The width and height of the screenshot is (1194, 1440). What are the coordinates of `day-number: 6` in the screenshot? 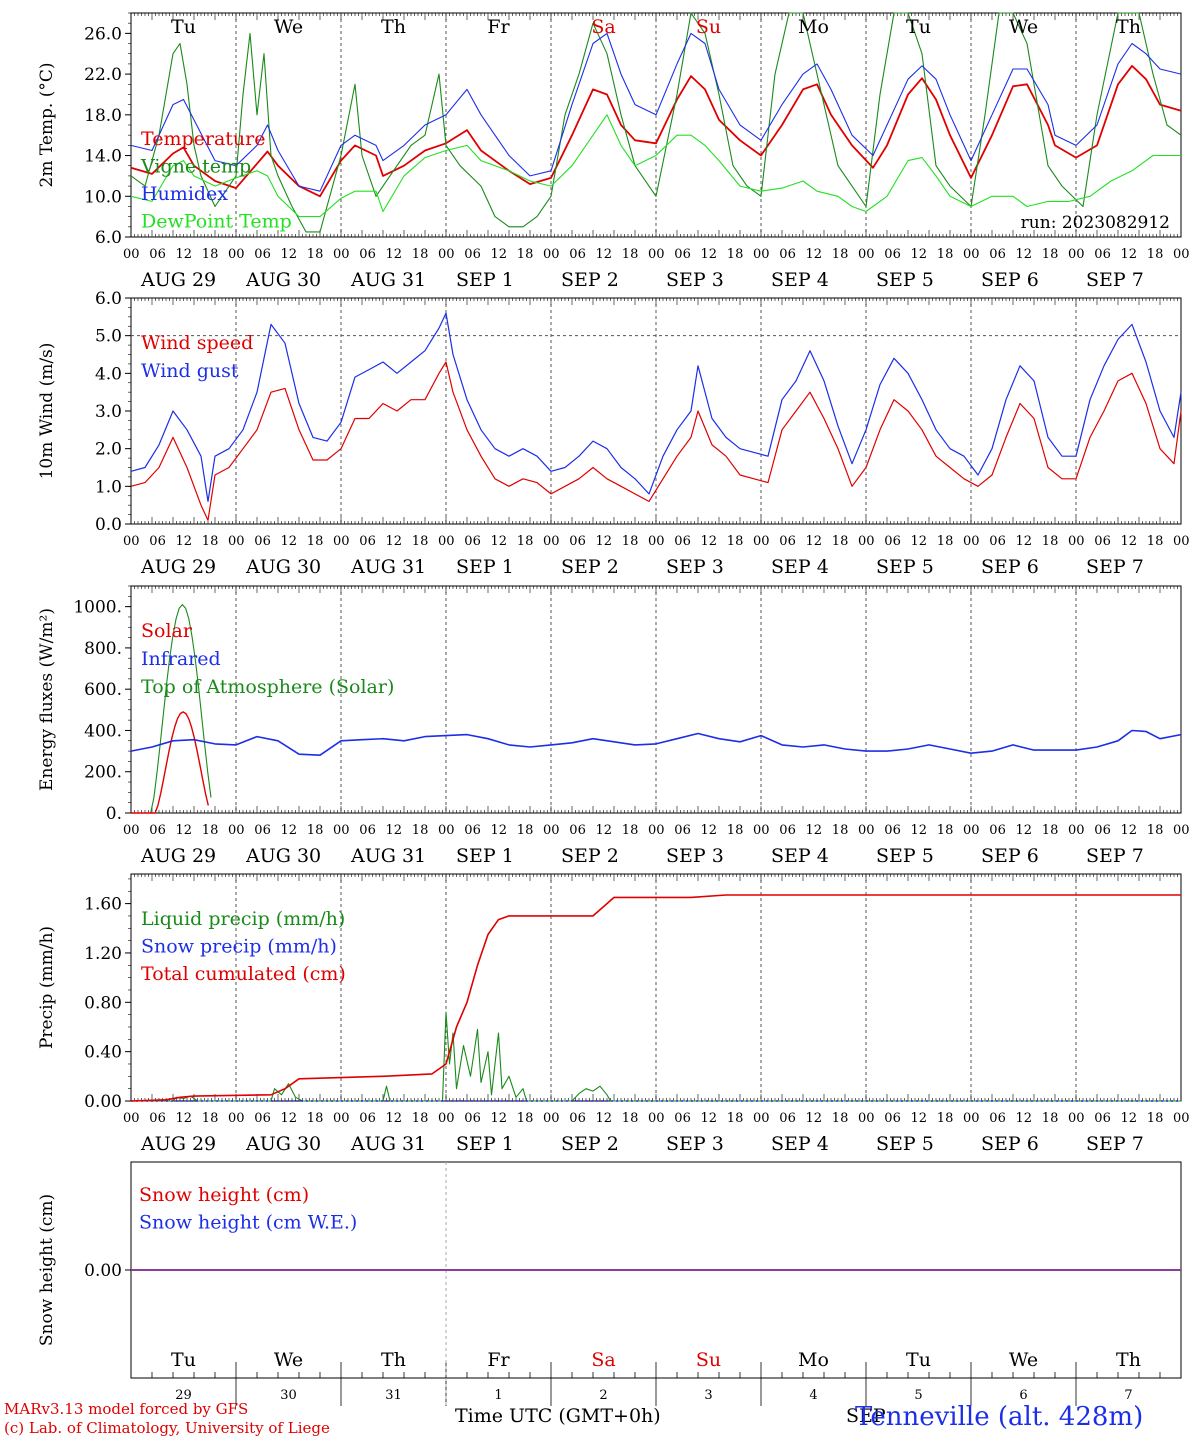 It's located at (1023, 1395).